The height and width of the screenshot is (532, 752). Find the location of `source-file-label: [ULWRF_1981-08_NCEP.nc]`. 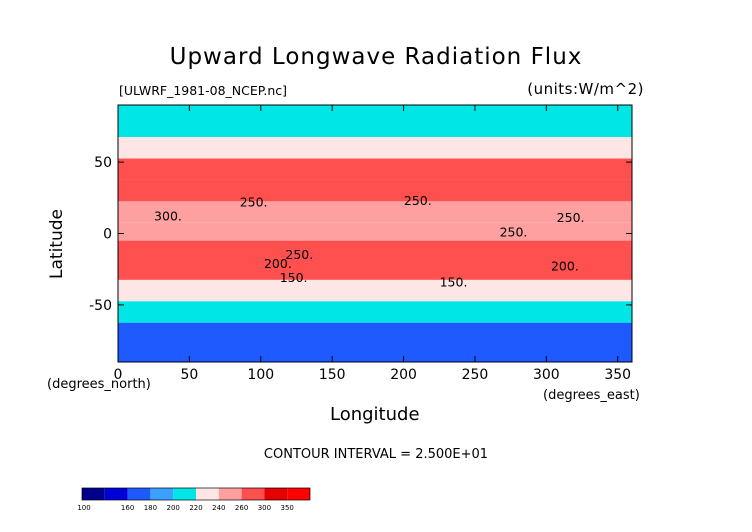

source-file-label: [ULWRF_1981-08_NCEP.nc] is located at coordinates (203, 90).